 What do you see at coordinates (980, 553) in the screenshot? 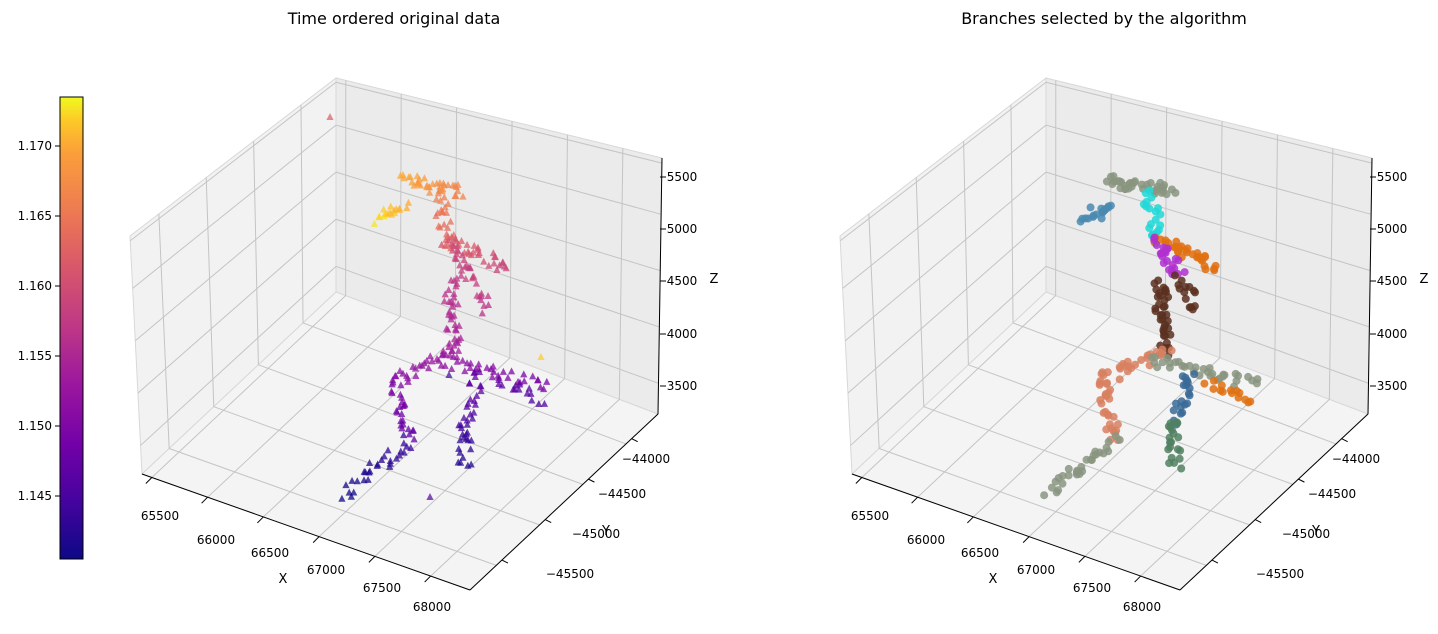
I see `x-tick-label: 66500` at bounding box center [980, 553].